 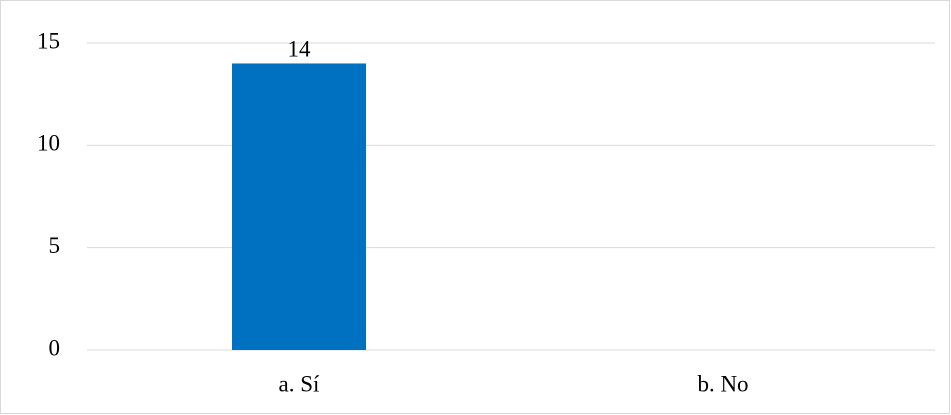 What do you see at coordinates (48, 40) in the screenshot?
I see `y-tick-label: 15` at bounding box center [48, 40].